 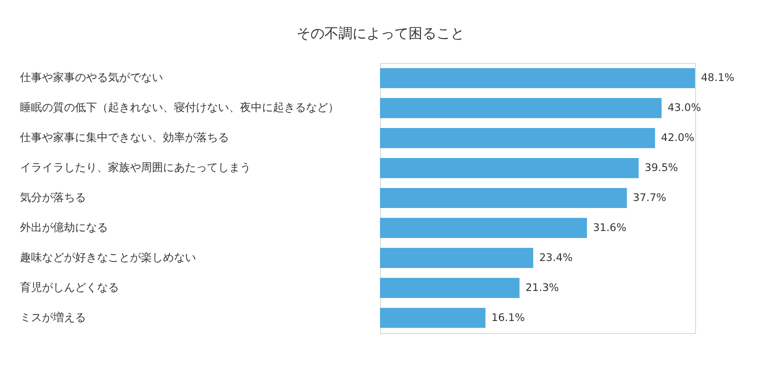 What do you see at coordinates (661, 168) in the screenshot?
I see `data-label: 39.5%` at bounding box center [661, 168].